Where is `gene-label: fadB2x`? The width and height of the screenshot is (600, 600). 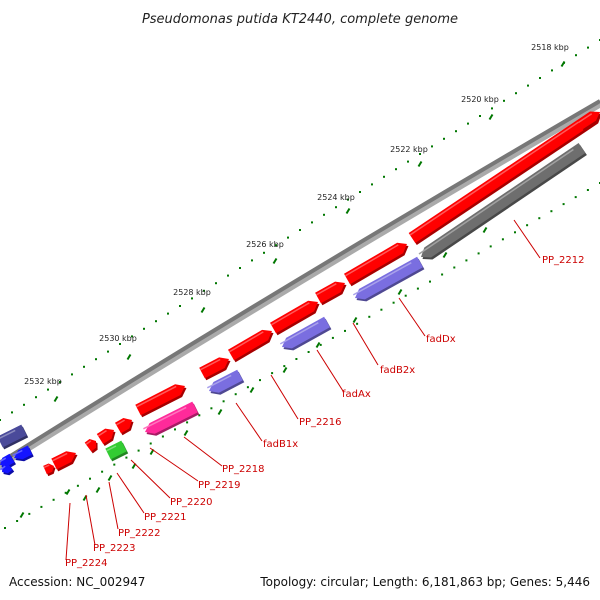
gene-label: fadB2x is located at coordinates (397, 370).